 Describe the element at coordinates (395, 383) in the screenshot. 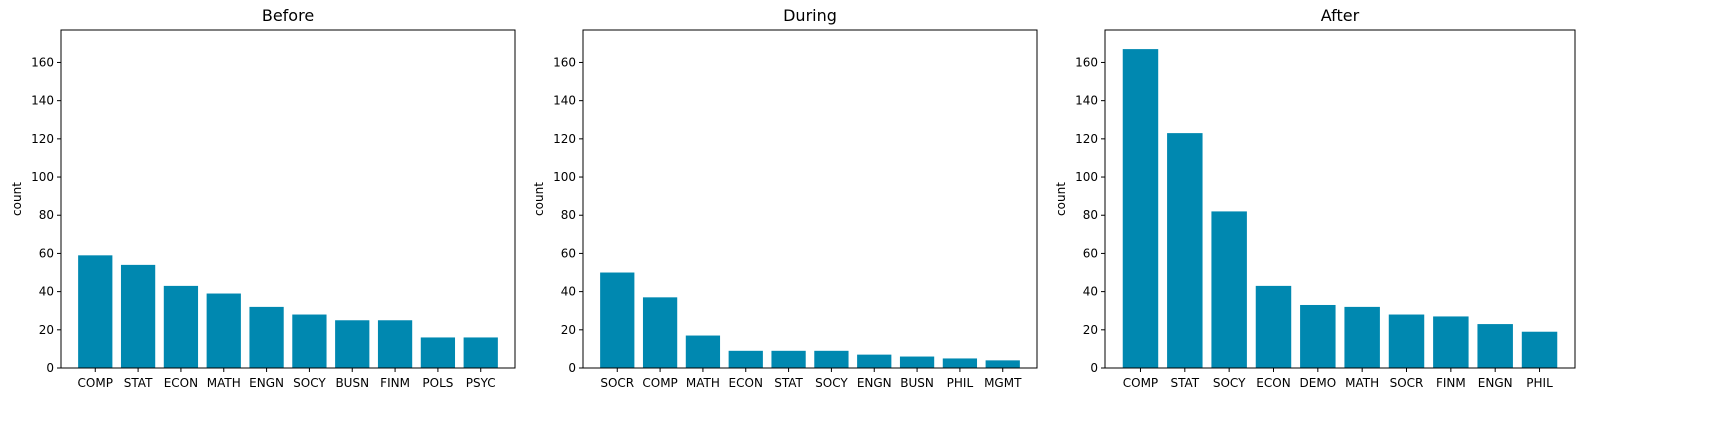

I see `x-tick-label-0-7: FINM` at that location.